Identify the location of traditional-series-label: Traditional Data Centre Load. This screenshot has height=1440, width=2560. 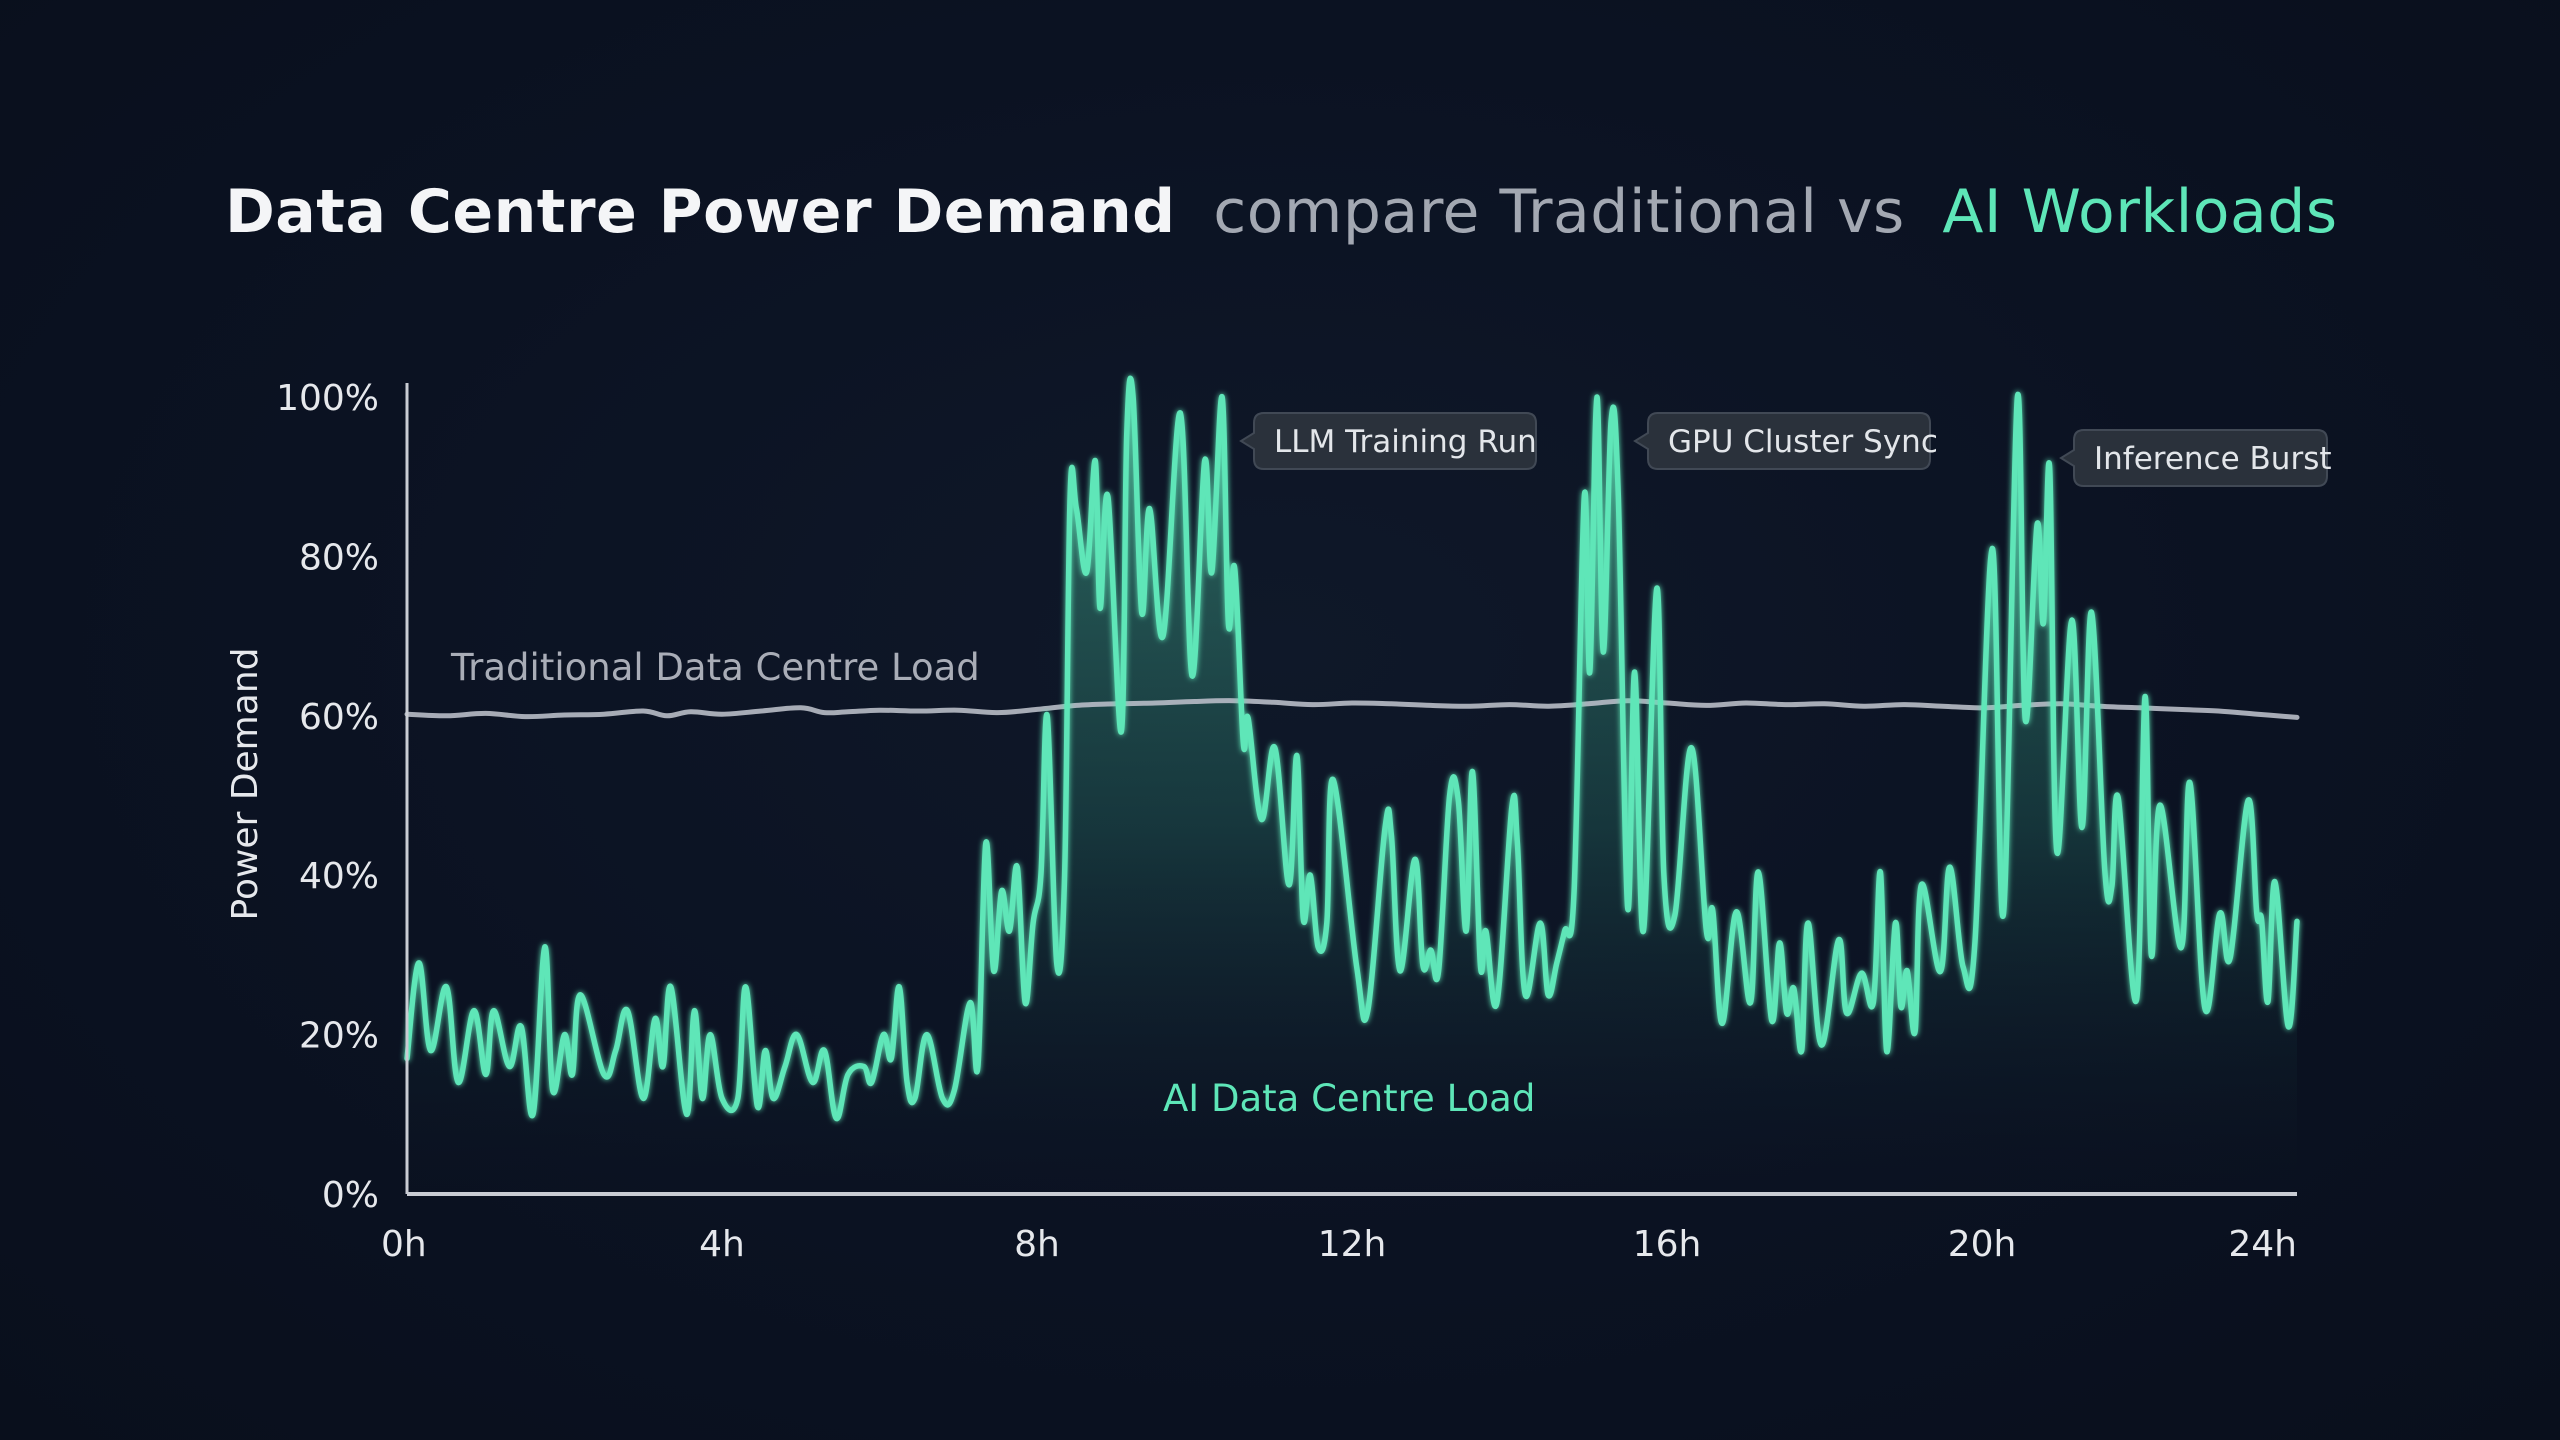
(715, 667).